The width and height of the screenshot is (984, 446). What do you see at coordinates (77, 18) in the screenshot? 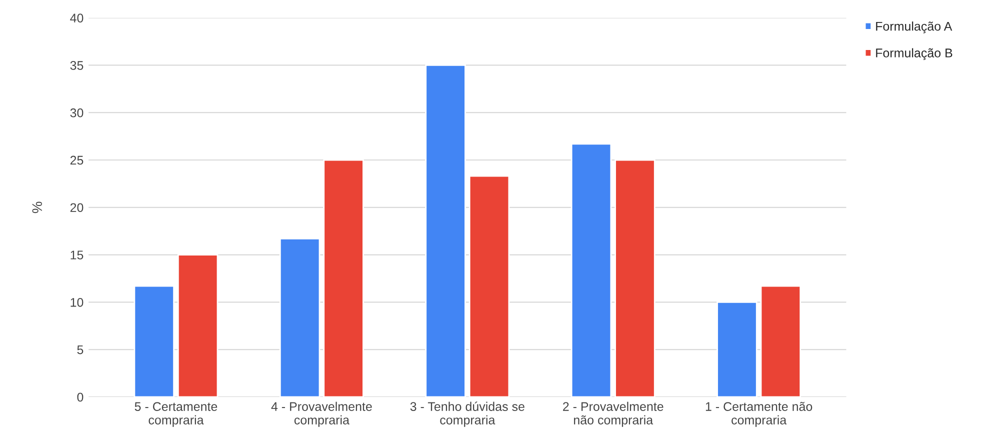
I see `y-tick-label: 40` at bounding box center [77, 18].